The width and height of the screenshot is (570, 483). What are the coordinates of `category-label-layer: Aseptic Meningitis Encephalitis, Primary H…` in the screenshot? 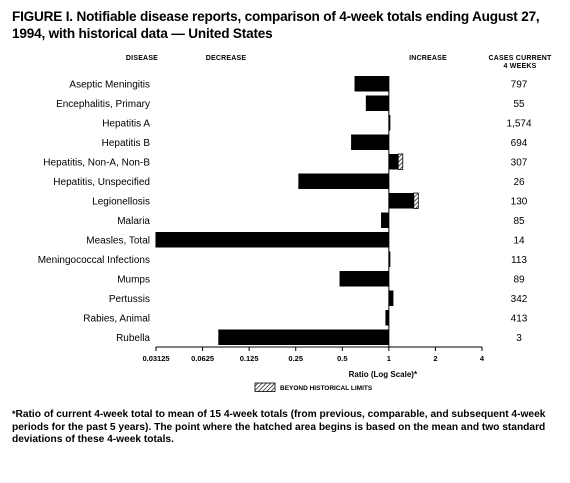 It's located at (94, 211).